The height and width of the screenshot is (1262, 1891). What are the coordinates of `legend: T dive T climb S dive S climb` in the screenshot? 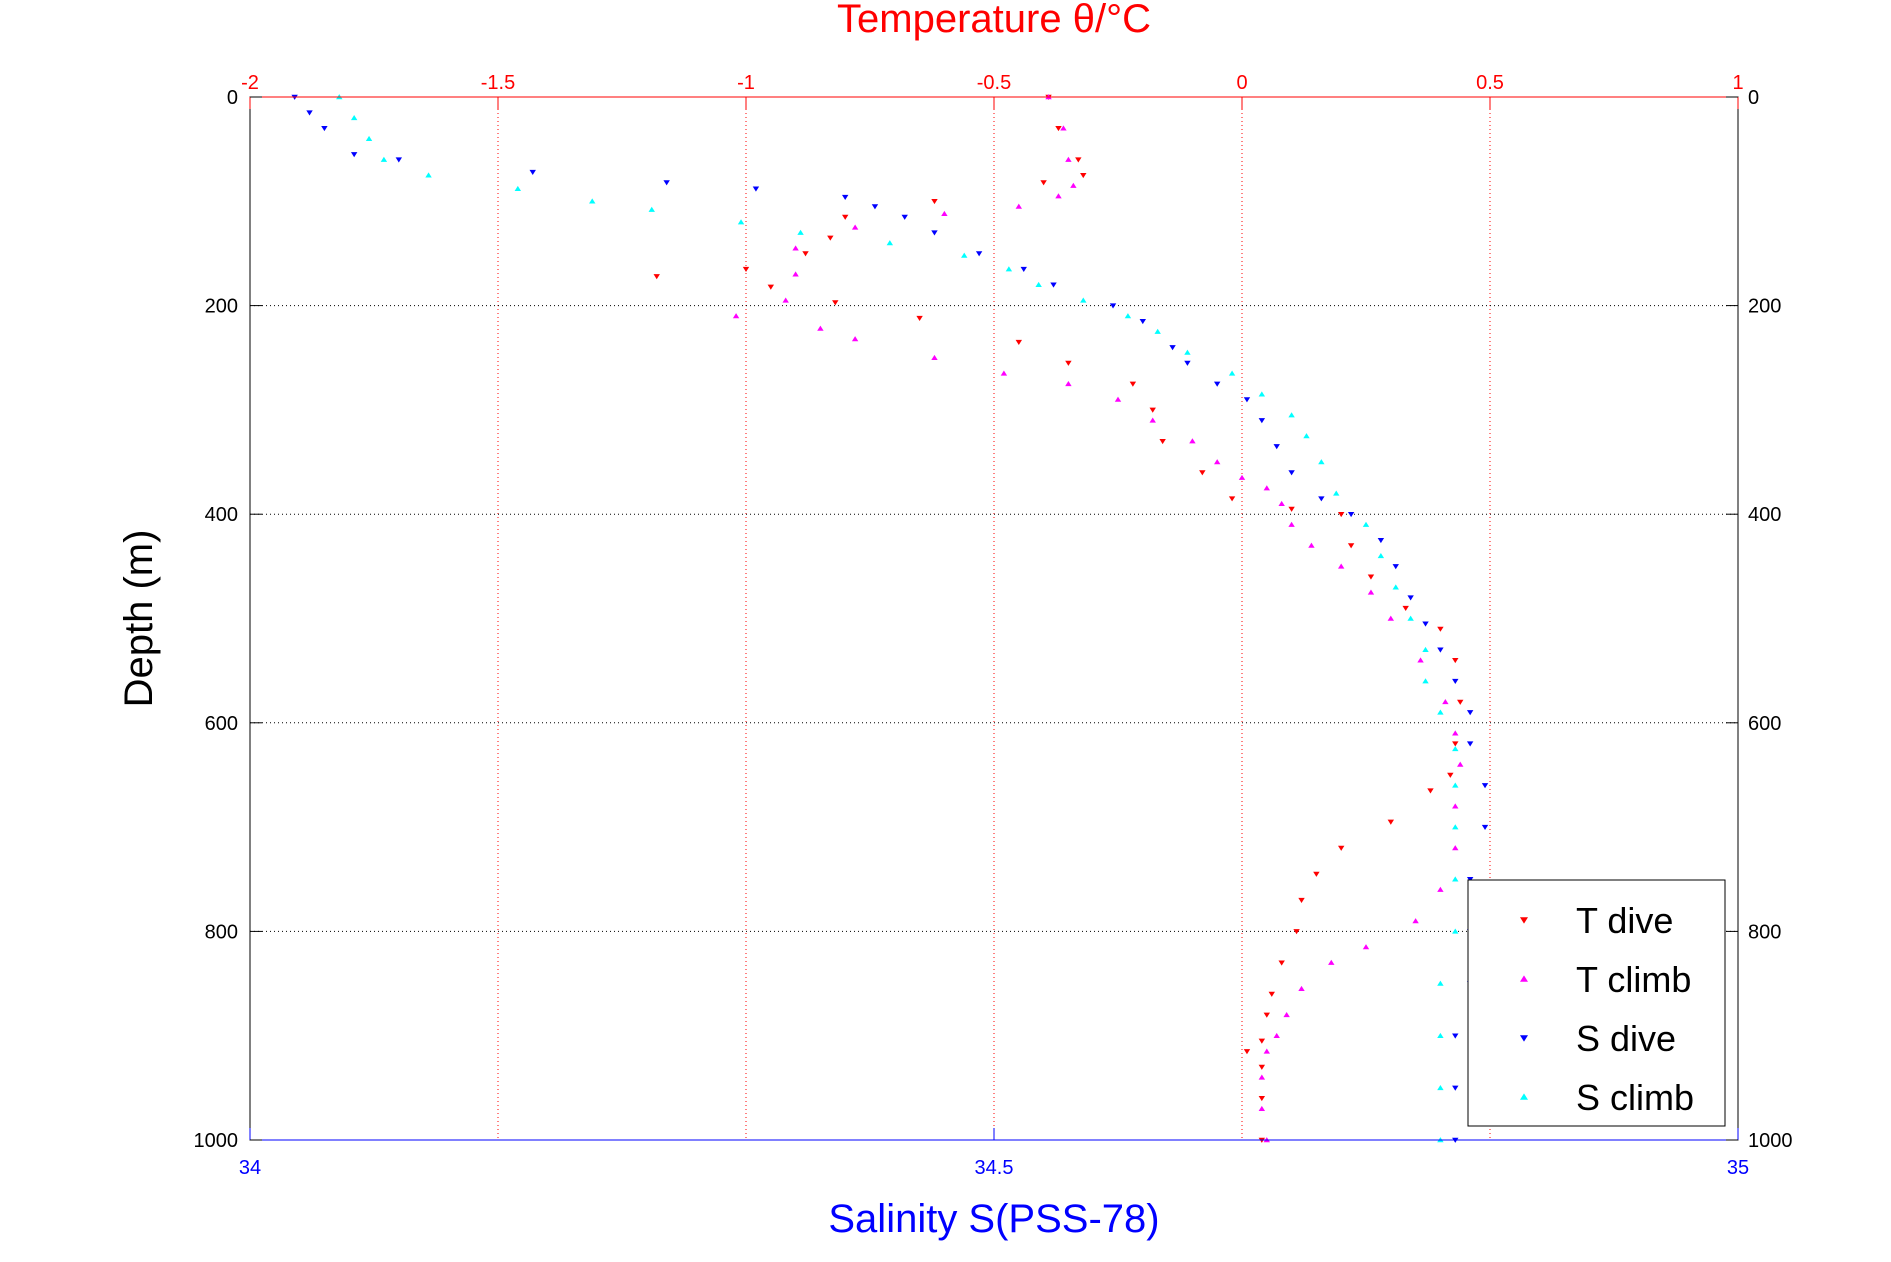 It's located at (1596, 1003).